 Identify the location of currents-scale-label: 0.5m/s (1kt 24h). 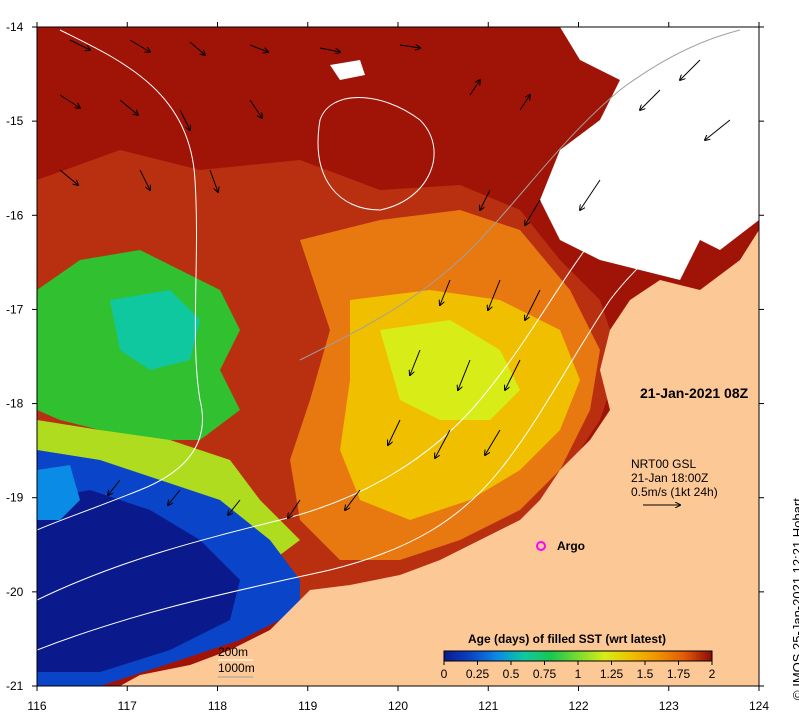
(674, 492).